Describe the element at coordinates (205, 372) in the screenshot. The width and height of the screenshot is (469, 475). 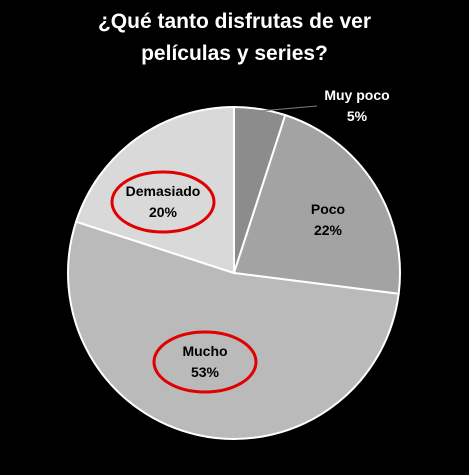
I see `slice-value-mucho: 53%` at that location.